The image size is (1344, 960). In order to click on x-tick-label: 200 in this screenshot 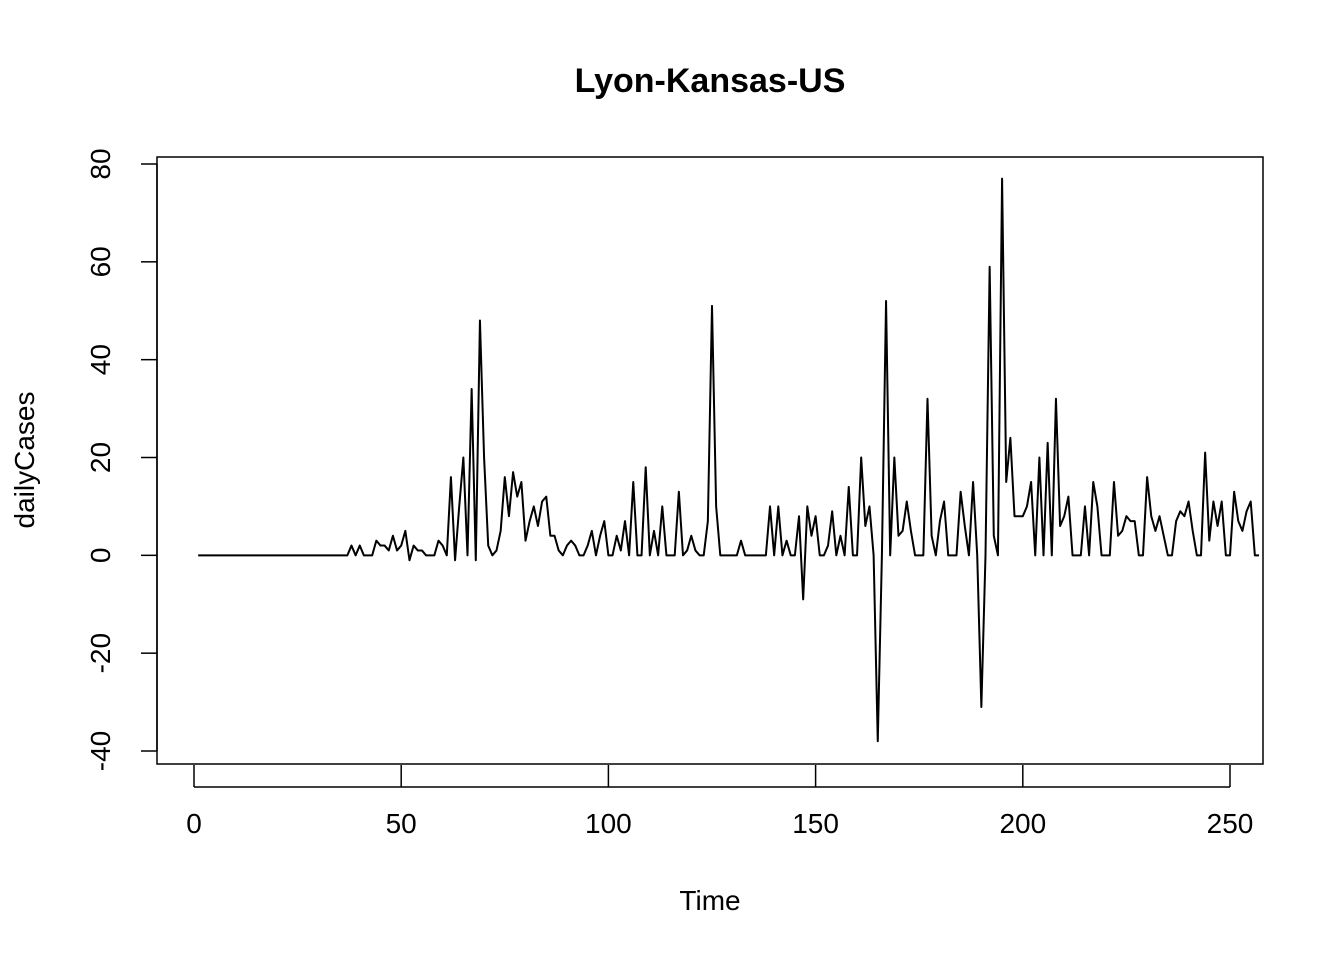, I will do `click(1022, 823)`.